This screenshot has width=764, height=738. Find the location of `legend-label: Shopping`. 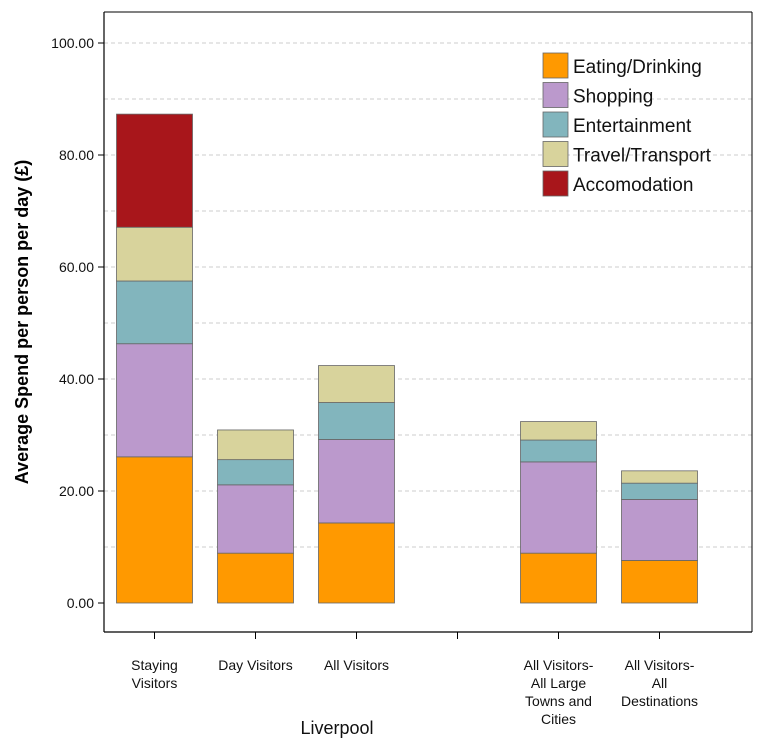

legend-label: Shopping is located at coordinates (613, 97).